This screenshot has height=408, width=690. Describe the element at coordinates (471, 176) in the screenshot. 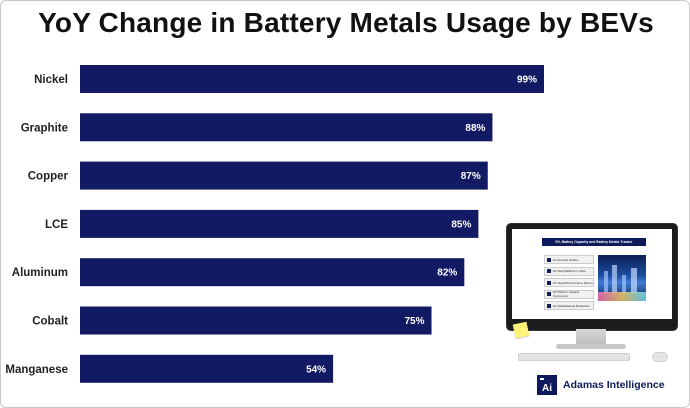

I see `value-label: 87%` at that location.